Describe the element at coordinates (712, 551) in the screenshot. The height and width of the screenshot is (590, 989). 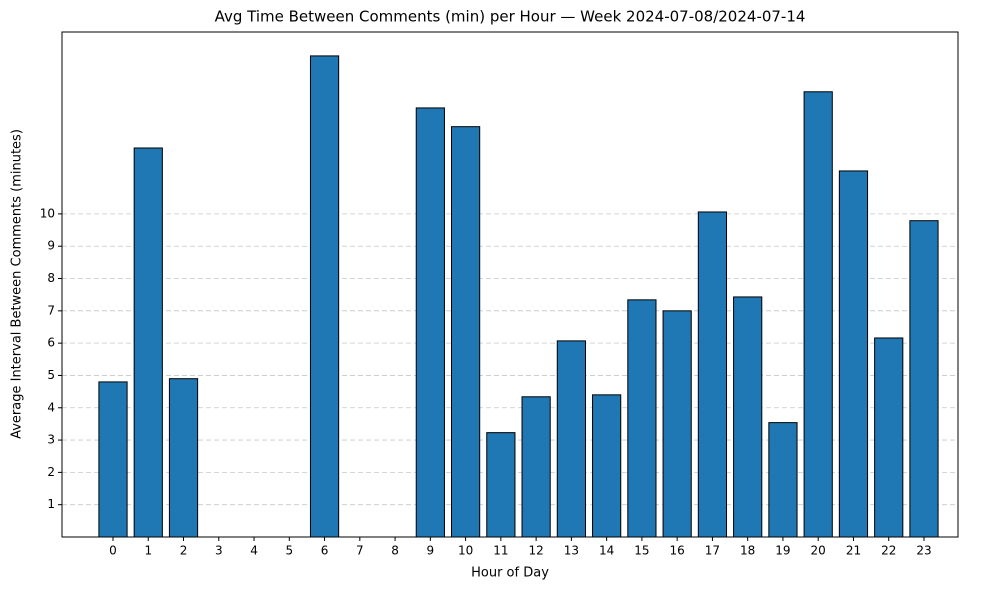
I see `x-tick-label: 17` at that location.